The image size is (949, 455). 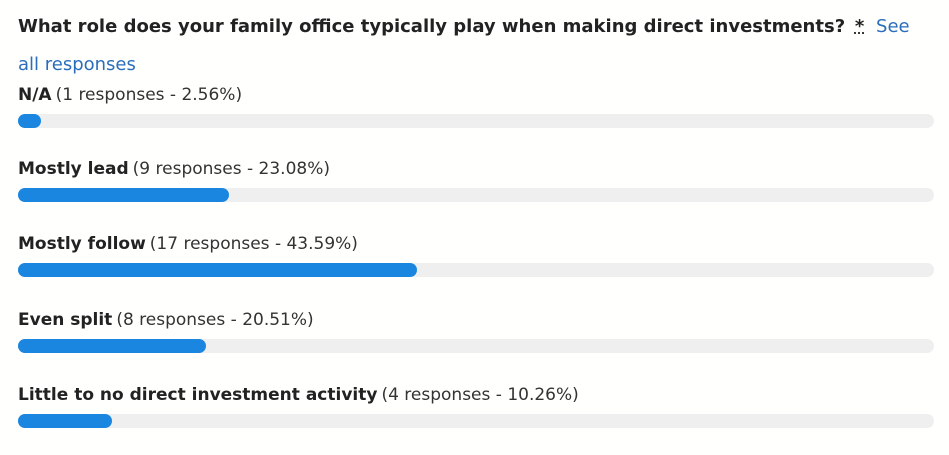 What do you see at coordinates (476, 169) in the screenshot?
I see `result-label: Mostly lead (9 responses - 23.08%)` at bounding box center [476, 169].